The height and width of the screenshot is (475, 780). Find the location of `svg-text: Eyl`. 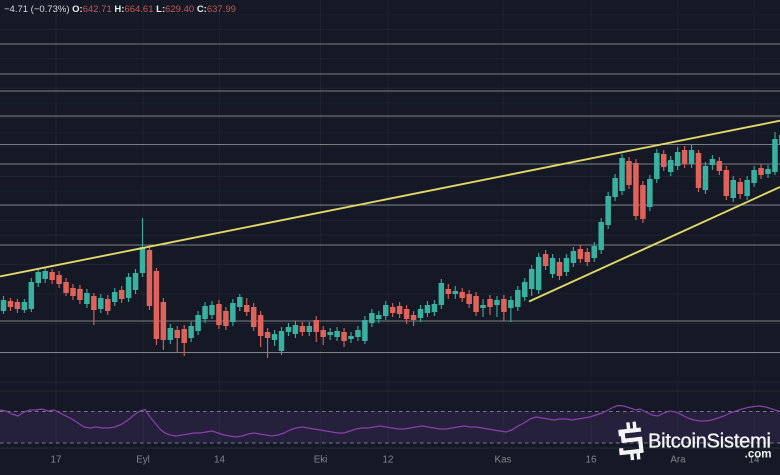

svg-text: Eyl is located at coordinates (143, 460).